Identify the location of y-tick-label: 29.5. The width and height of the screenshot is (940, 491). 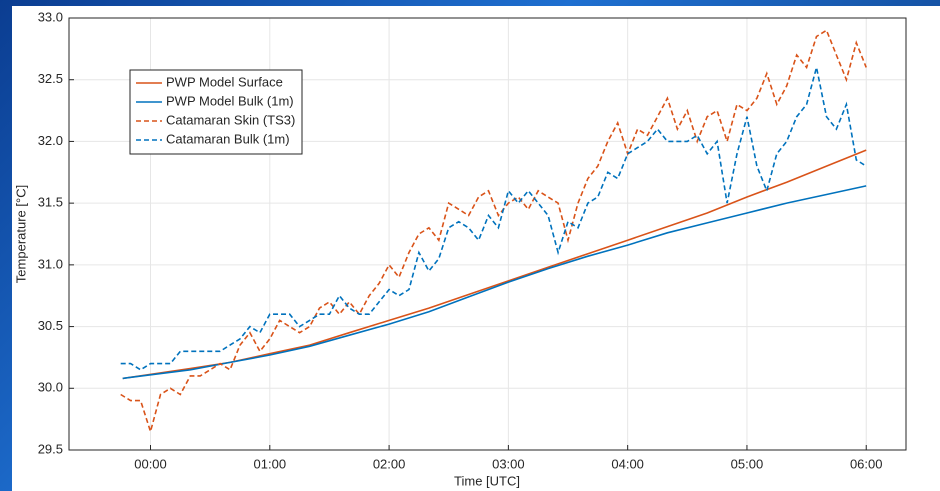
(50, 448).